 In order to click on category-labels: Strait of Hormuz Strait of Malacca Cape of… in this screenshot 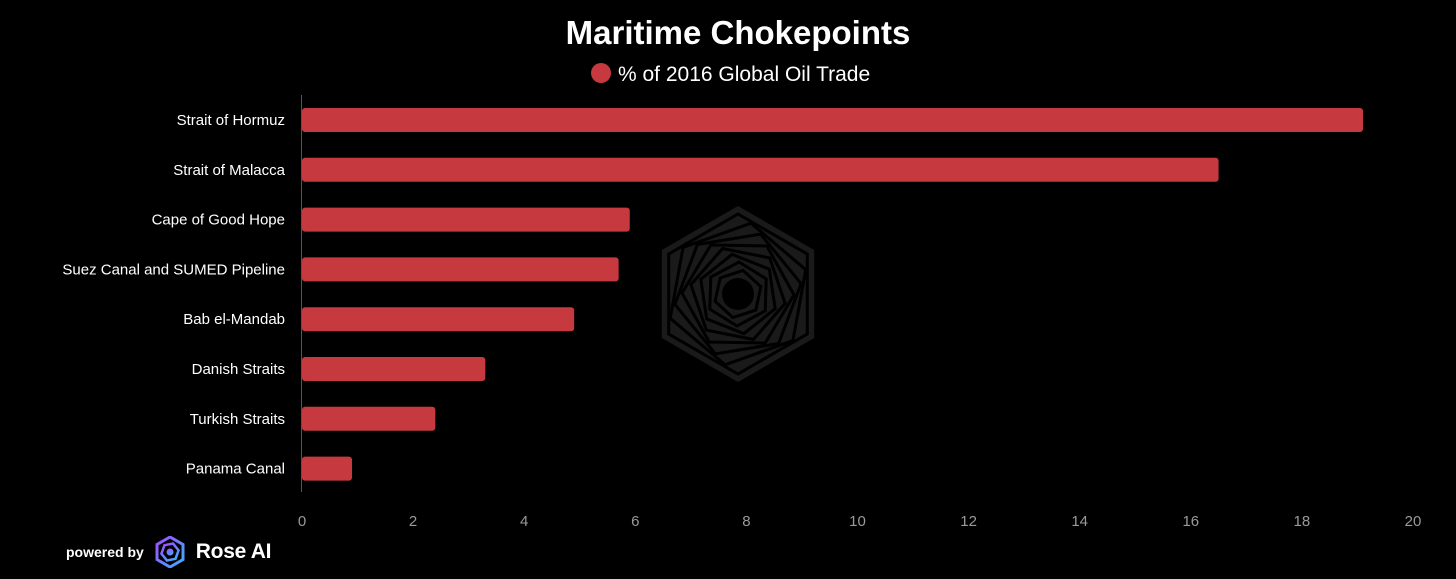, I will do `click(173, 295)`.